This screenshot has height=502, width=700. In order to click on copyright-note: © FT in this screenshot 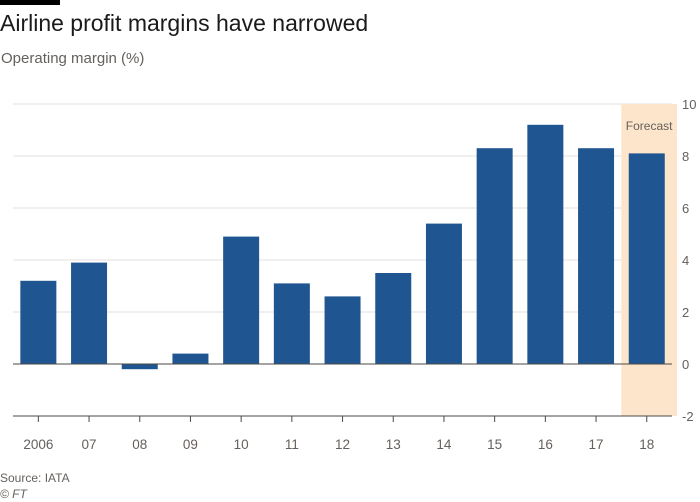, I will do `click(13, 494)`.